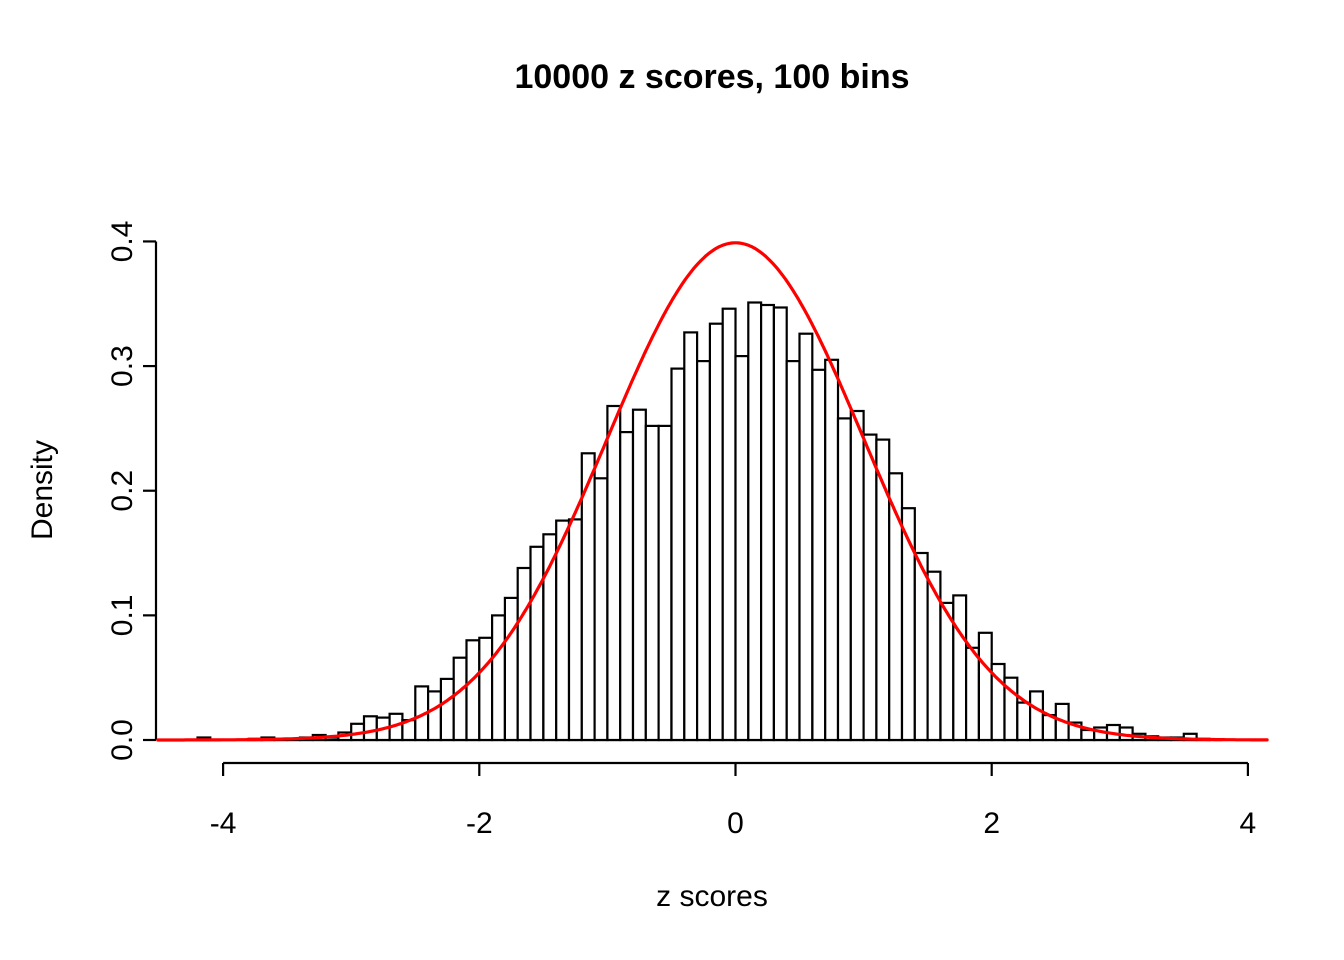 The width and height of the screenshot is (1344, 960). I want to click on y-axis-label: Density, so click(42, 490).